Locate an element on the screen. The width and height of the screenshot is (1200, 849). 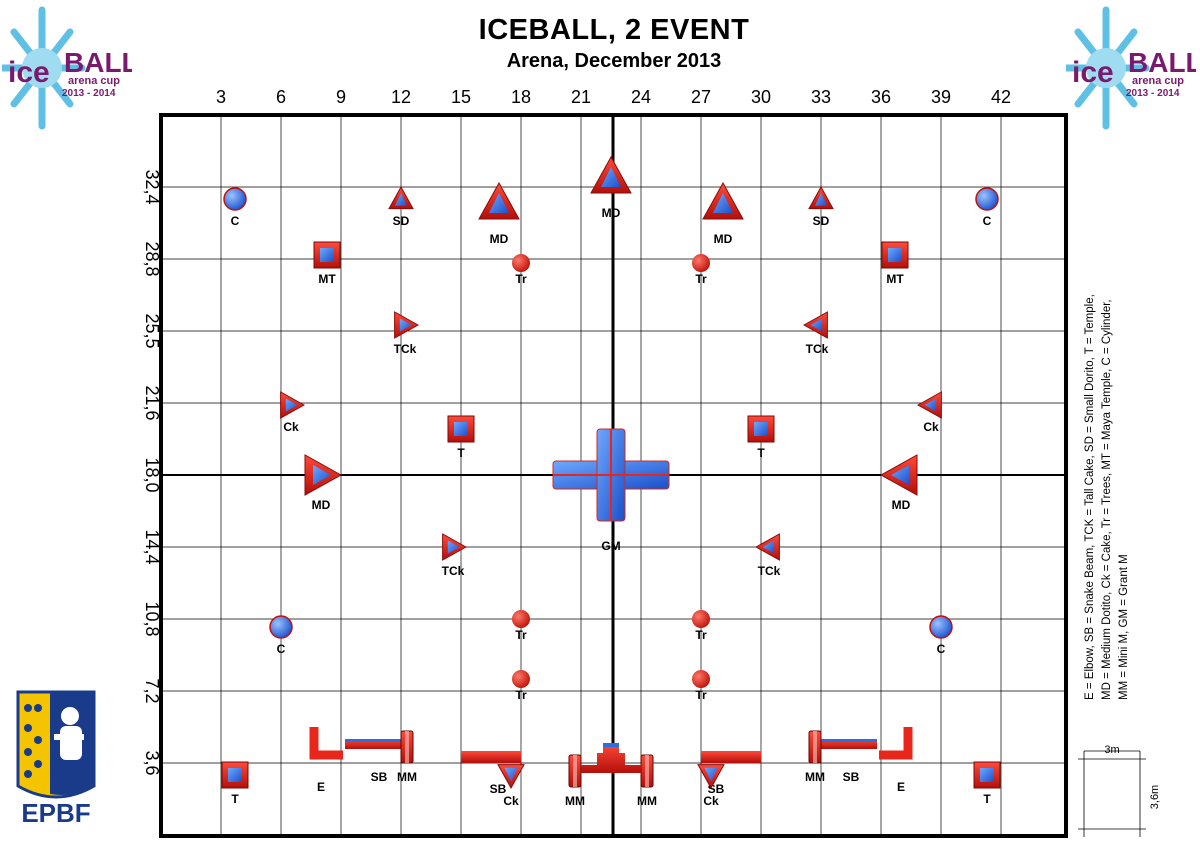
scale-box: 3m 3,6m is located at coordinates (1119, 791).